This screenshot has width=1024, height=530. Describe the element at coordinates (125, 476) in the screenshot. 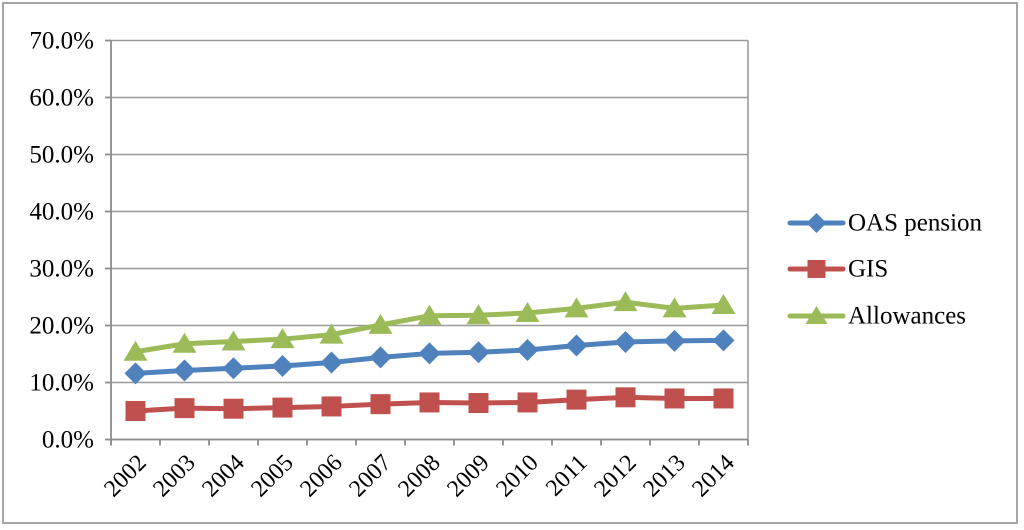

I see `x-tick-label-2002: 2002` at that location.